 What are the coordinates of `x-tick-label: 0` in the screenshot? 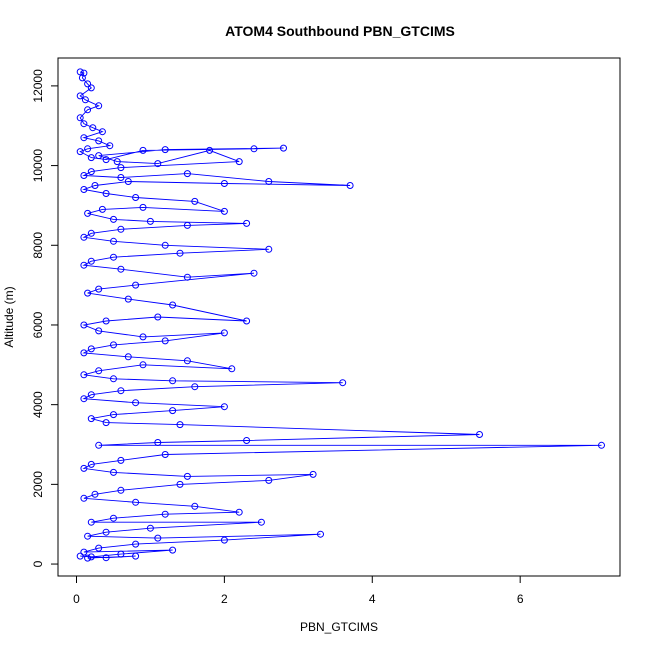 It's located at (76, 599).